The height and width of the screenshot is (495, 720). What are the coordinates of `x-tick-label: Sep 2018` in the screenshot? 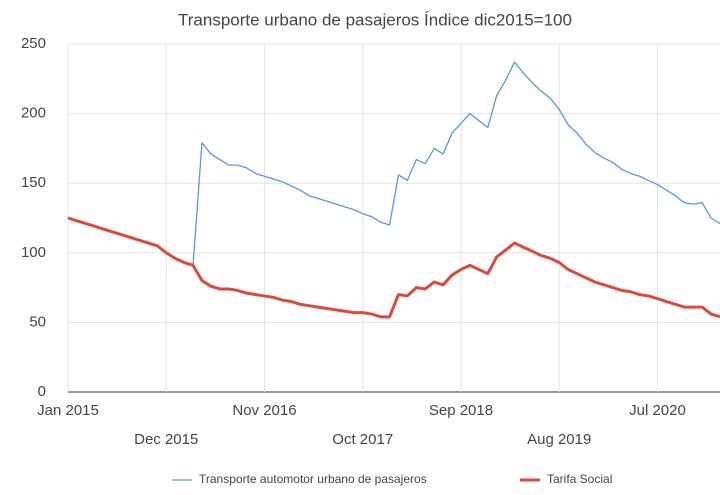 It's located at (461, 410).